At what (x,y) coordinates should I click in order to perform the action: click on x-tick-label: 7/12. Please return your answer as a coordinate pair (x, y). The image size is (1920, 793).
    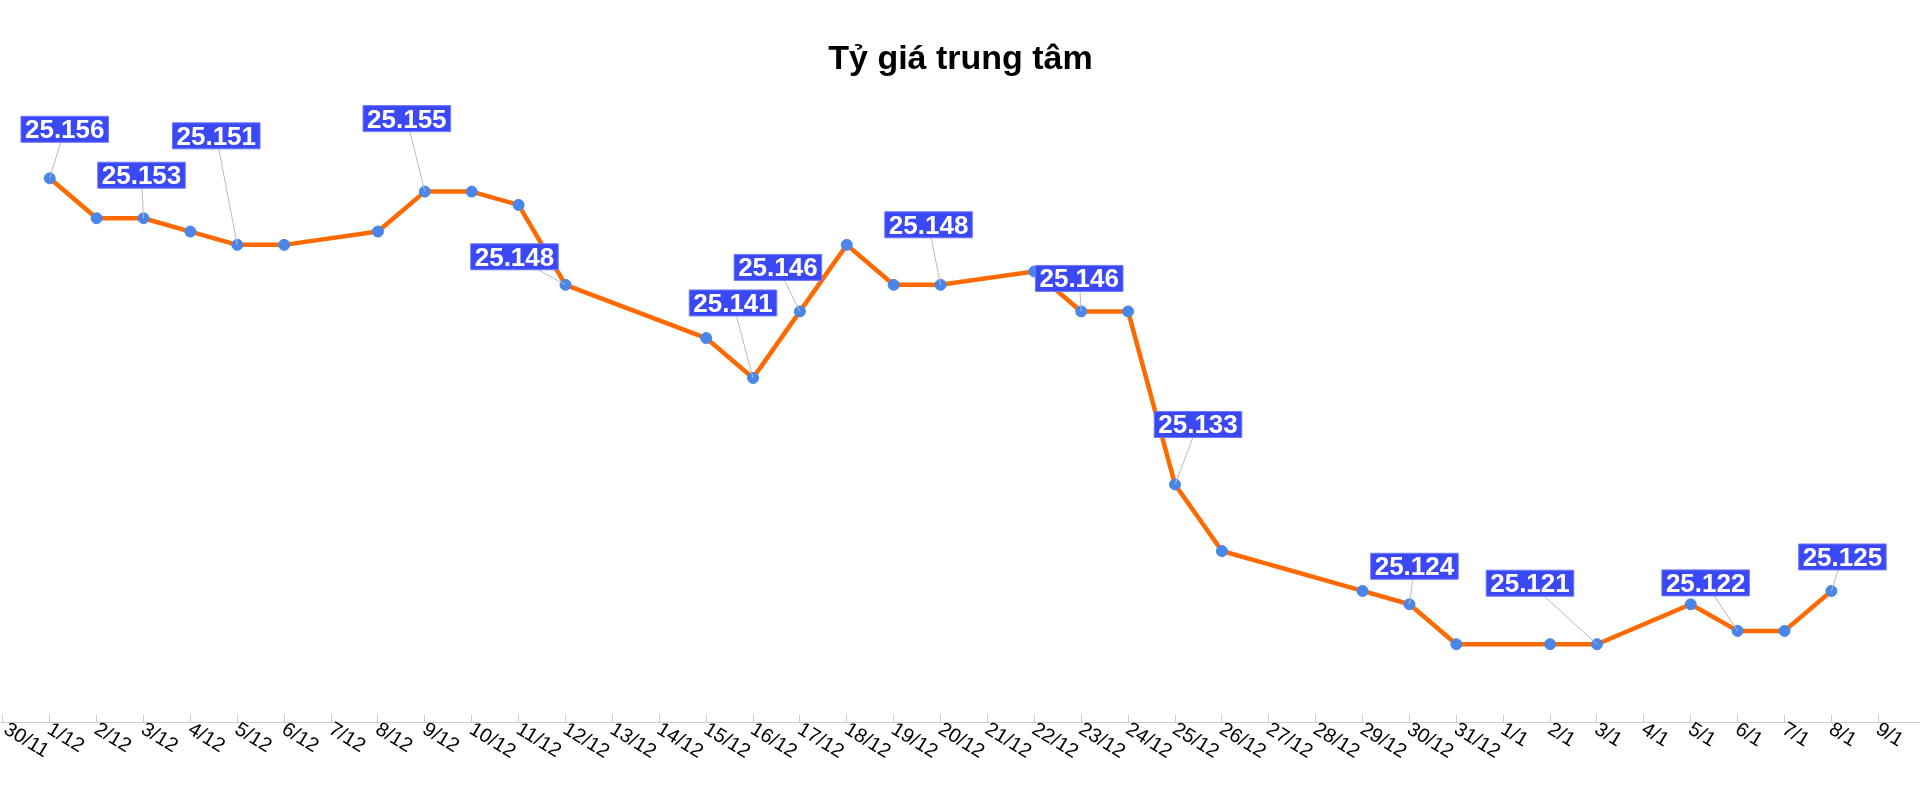
    Looking at the image, I should click on (347, 737).